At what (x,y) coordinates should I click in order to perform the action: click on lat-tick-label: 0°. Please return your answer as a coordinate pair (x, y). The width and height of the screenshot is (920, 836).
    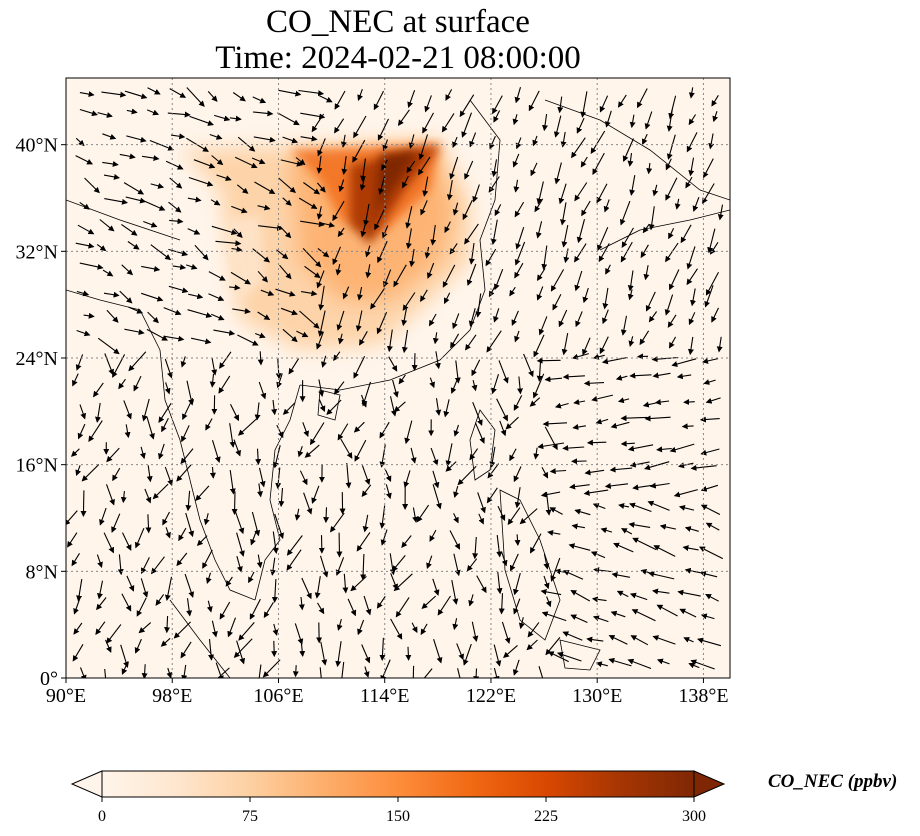
    Looking at the image, I should click on (49, 679).